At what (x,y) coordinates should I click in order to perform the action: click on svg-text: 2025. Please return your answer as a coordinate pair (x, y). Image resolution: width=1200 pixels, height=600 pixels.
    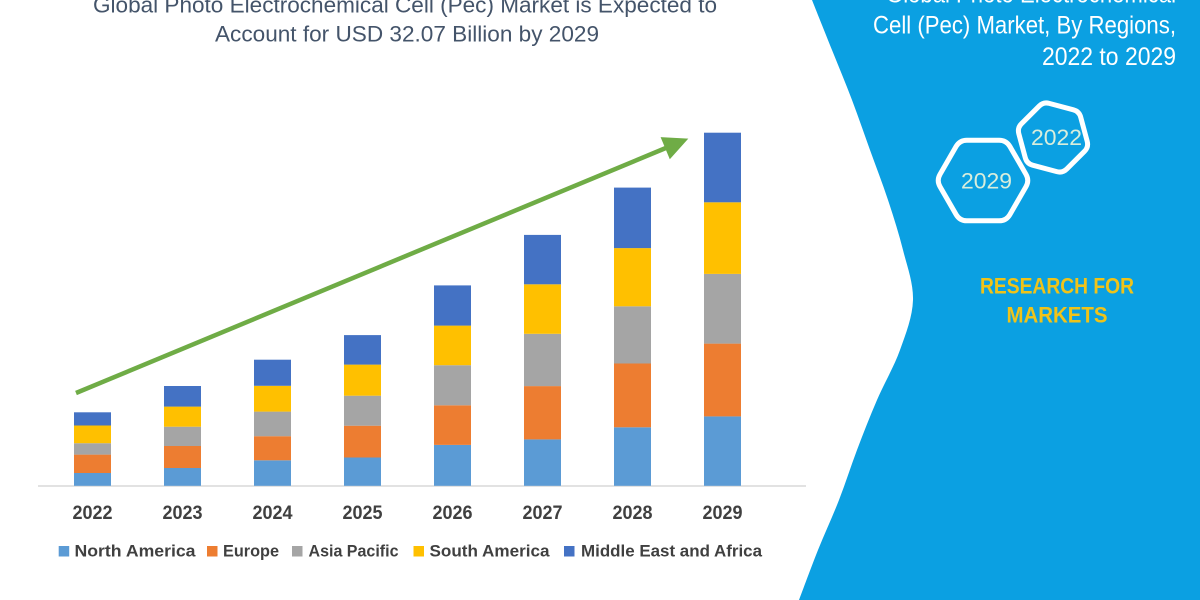
    Looking at the image, I should click on (363, 513).